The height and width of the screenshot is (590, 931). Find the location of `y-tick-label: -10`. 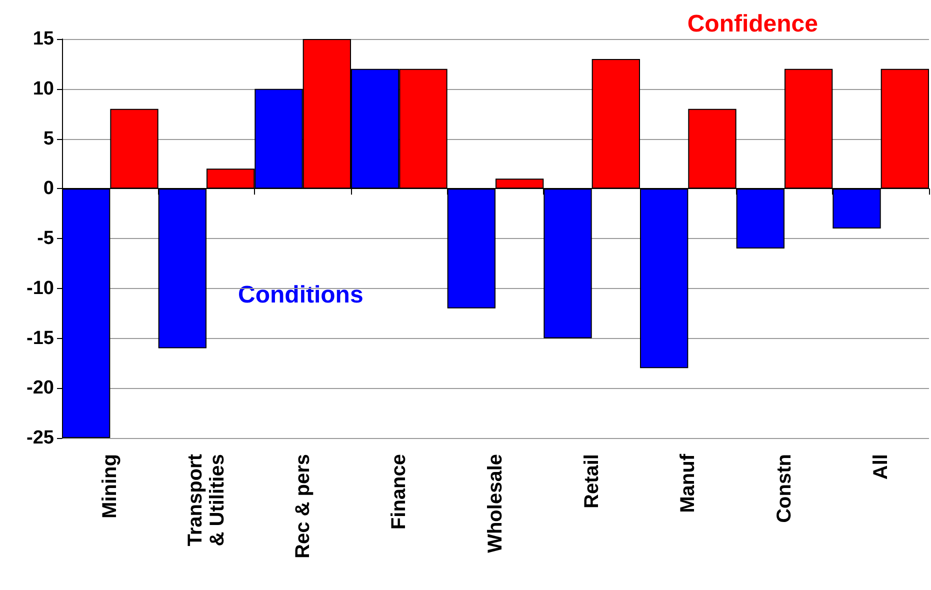

y-tick-label: -10 is located at coordinates (40, 288).